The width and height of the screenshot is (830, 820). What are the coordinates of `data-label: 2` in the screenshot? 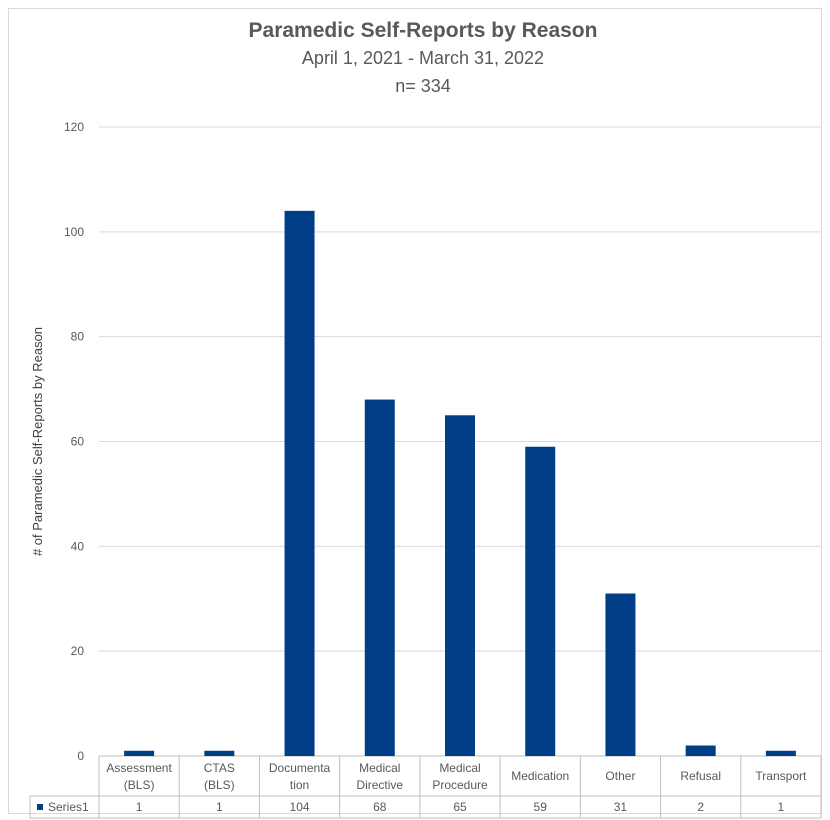 It's located at (700, 807).